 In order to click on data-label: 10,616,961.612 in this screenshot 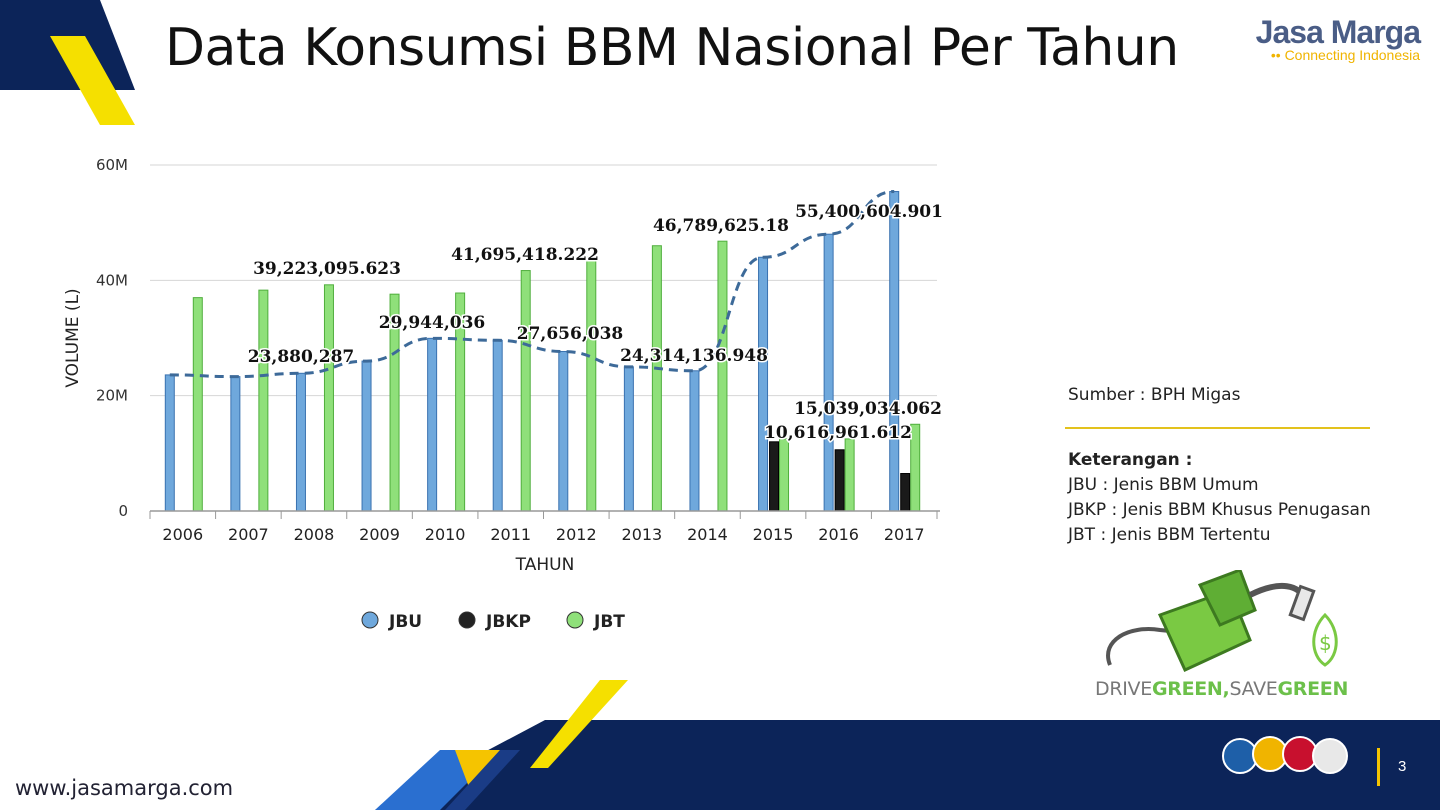, I will do `click(838, 433)`.